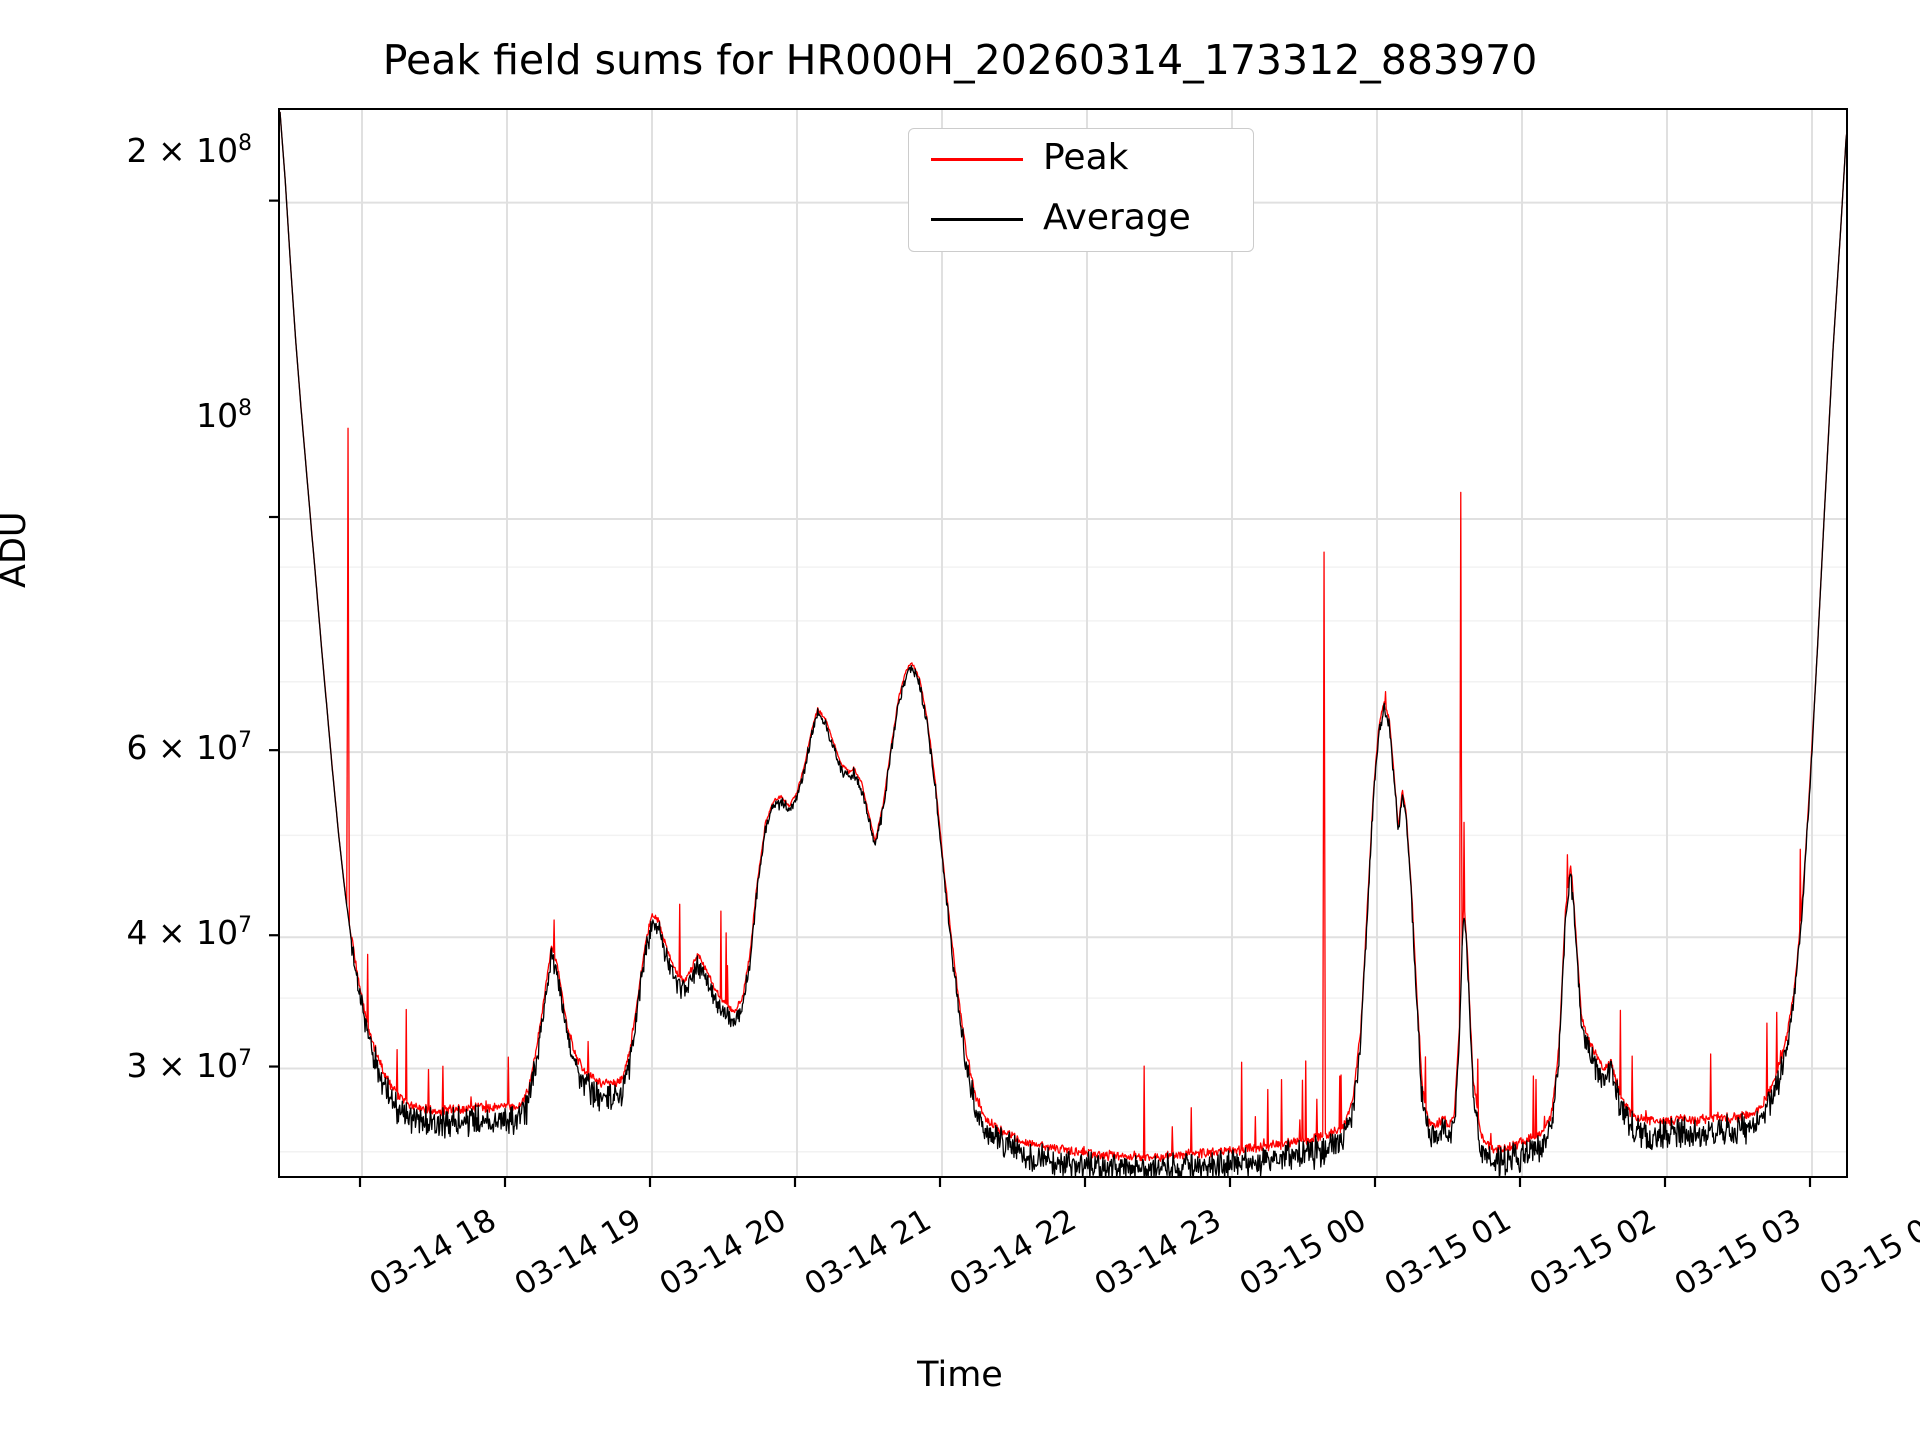 The image size is (1920, 1440). What do you see at coordinates (1013, 1252) in the screenshot?
I see `x-tick-label-4: 03-14 22` at bounding box center [1013, 1252].